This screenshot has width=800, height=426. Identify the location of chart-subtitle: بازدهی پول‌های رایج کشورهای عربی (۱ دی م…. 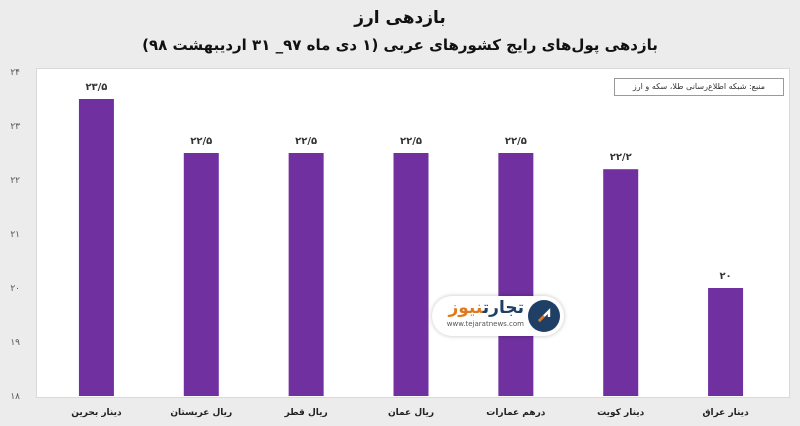
(400, 45).